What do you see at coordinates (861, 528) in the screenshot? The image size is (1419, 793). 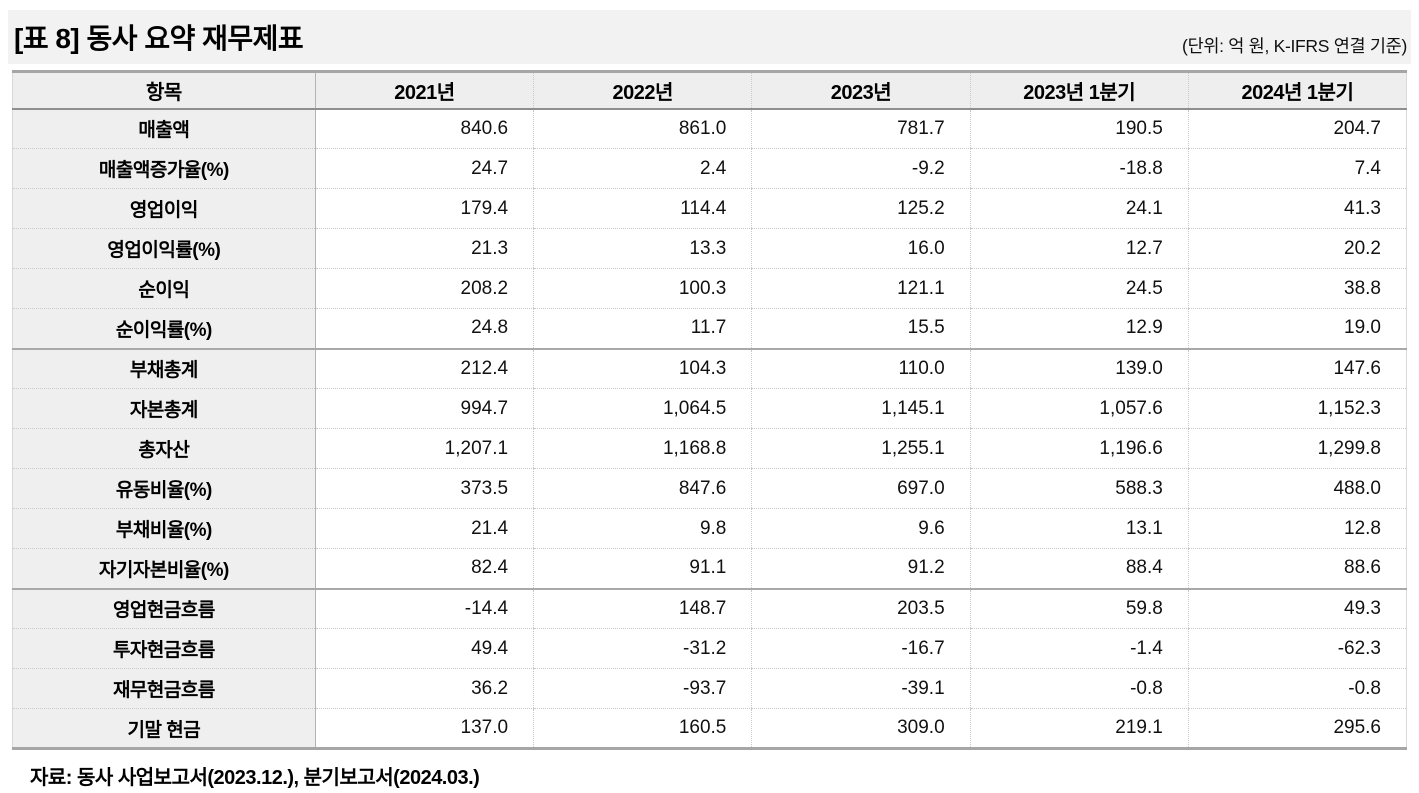 I see `value-cell: 9.6` at bounding box center [861, 528].